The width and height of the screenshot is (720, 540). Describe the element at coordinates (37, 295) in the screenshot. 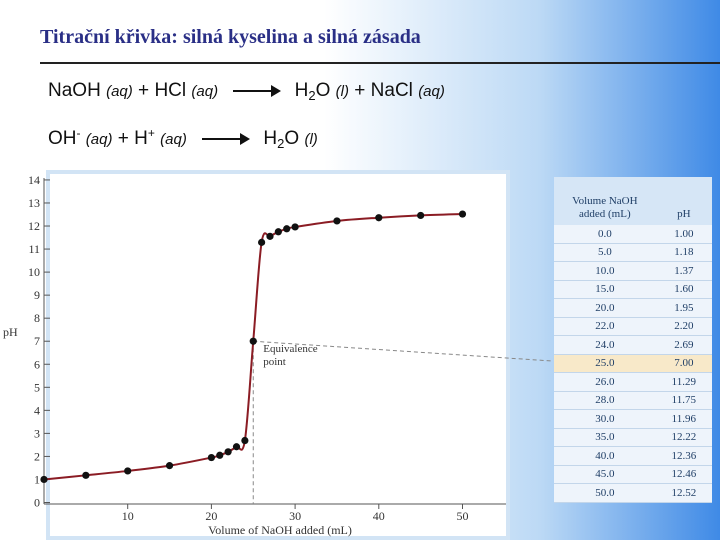

I see `y-tick-label: 9` at that location.